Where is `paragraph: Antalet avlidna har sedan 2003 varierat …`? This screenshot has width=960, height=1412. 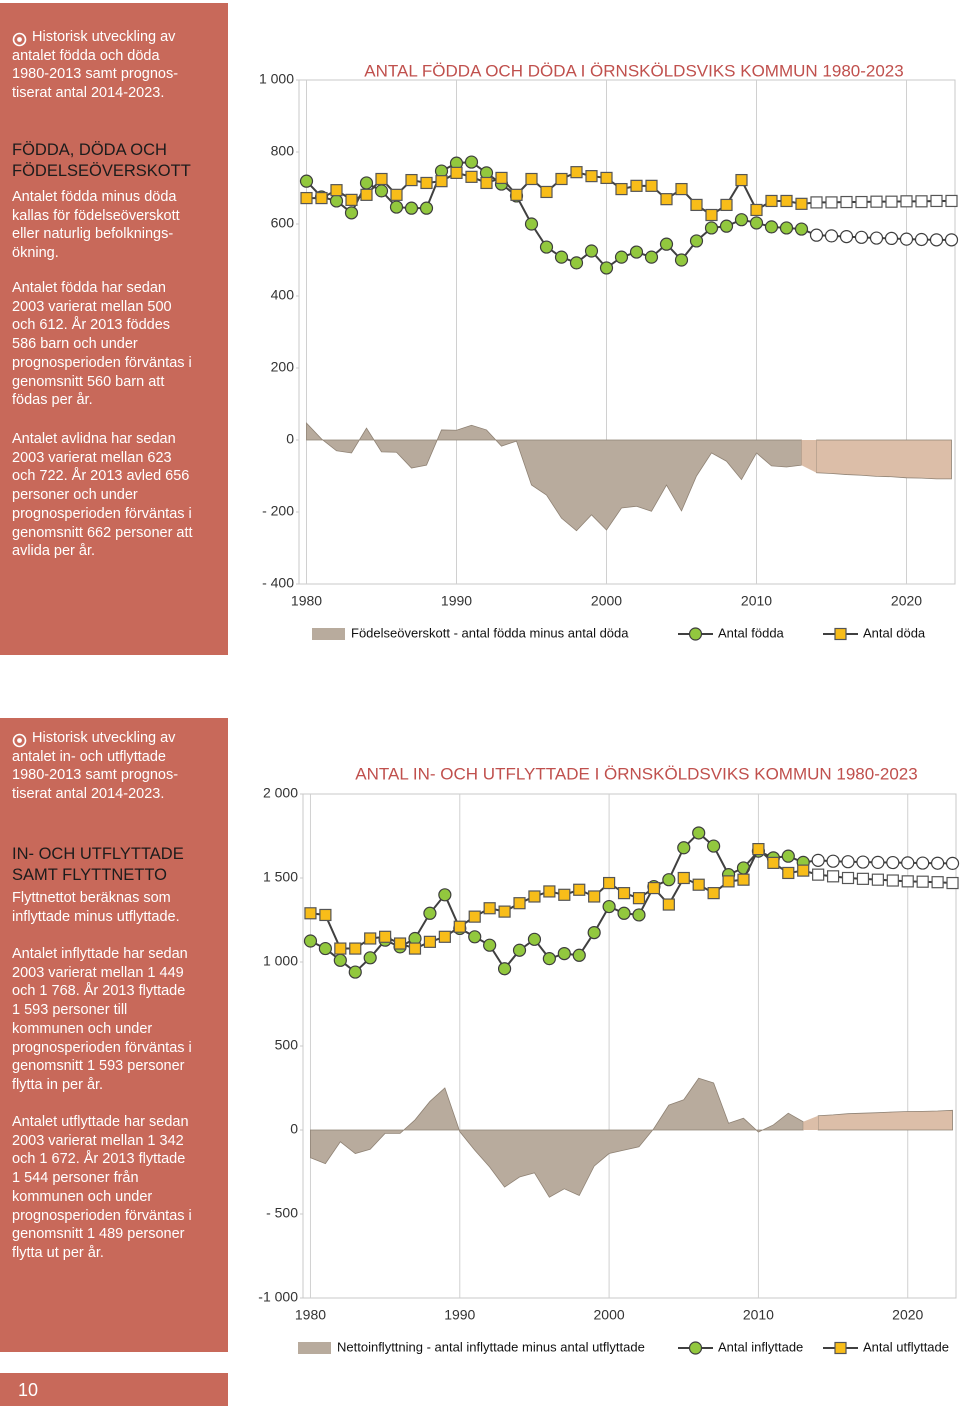
paragraph: Antalet avlidna har sedan 2003 varierat … is located at coordinates (102, 495).